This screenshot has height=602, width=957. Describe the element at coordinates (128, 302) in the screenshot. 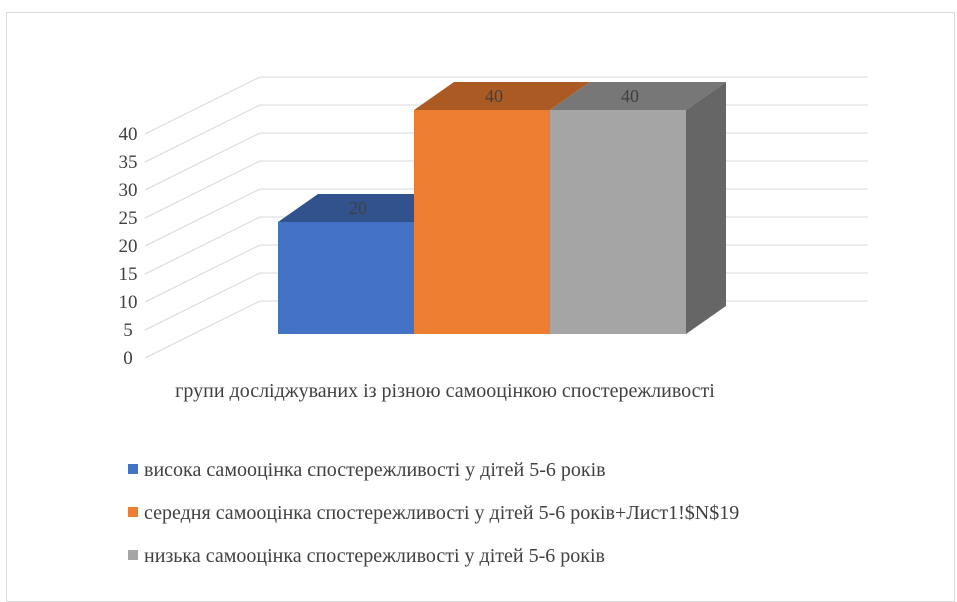

I see `y-tick-label: 10` at that location.